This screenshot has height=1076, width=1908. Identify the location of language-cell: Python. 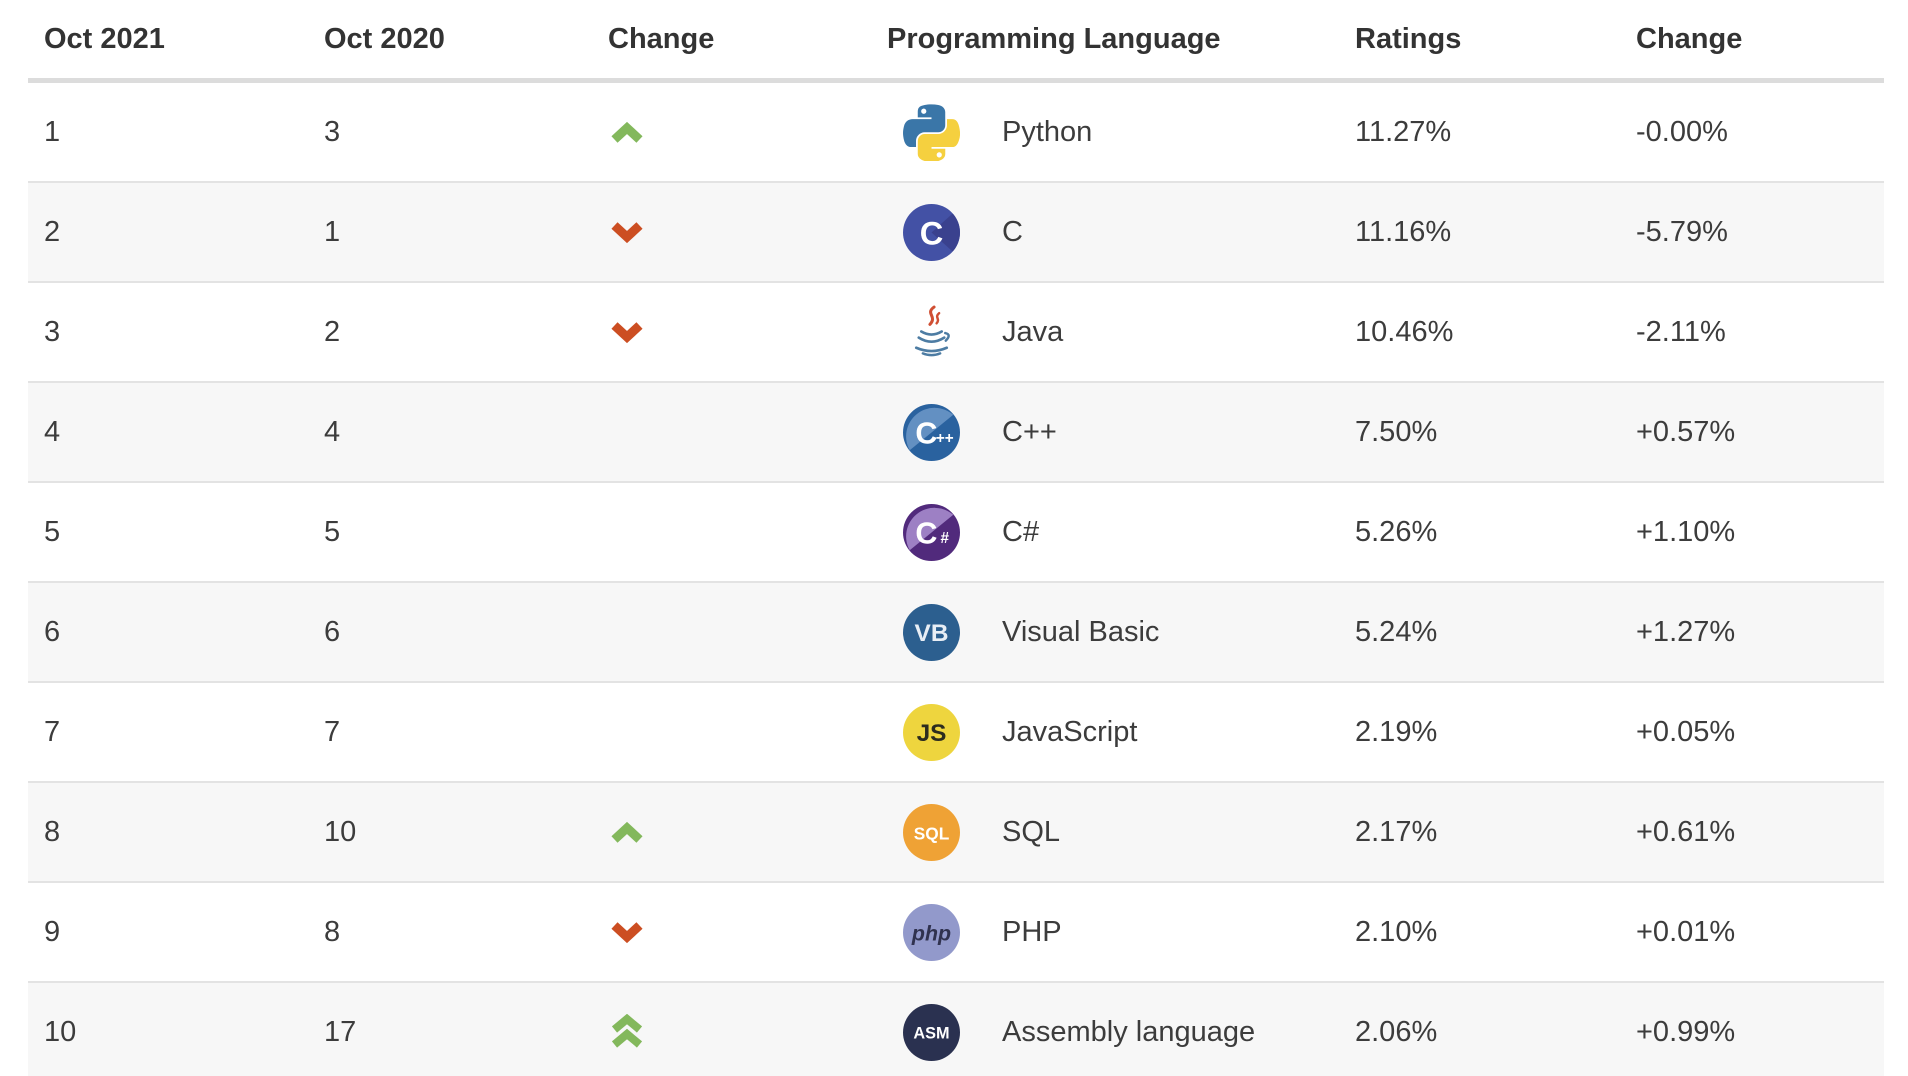
(1105, 132).